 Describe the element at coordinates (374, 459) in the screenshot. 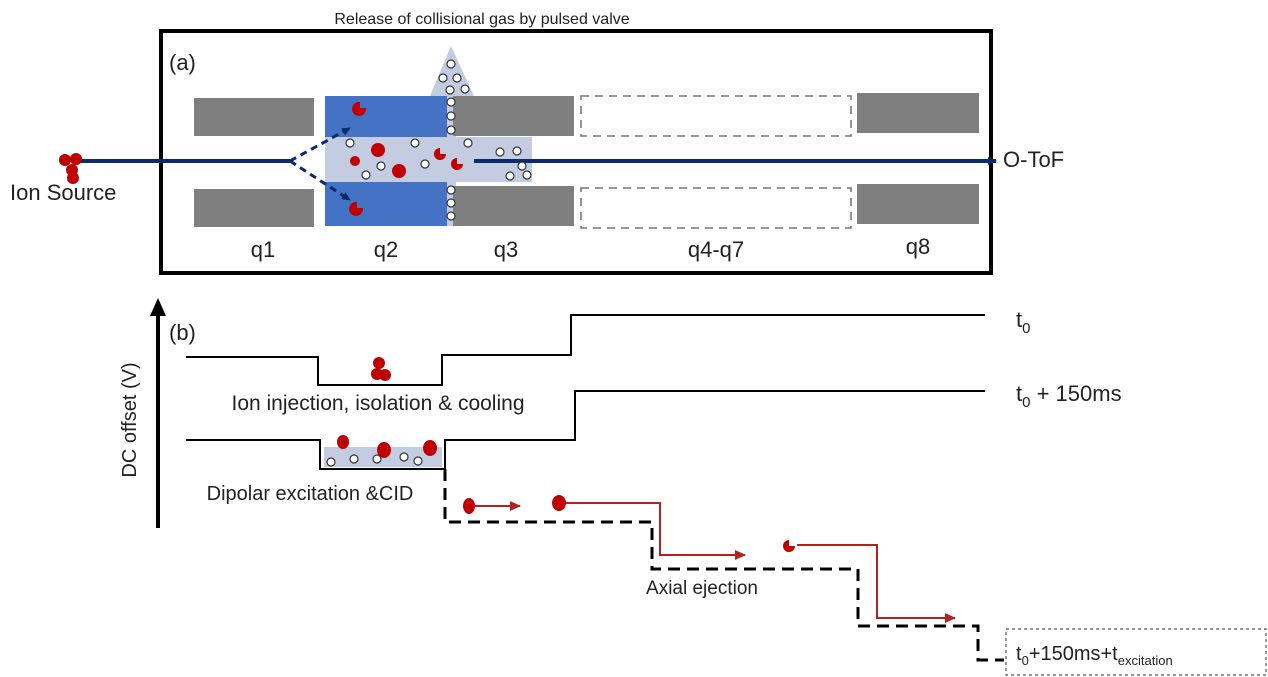

I see `excitation-gas-molecules` at that location.